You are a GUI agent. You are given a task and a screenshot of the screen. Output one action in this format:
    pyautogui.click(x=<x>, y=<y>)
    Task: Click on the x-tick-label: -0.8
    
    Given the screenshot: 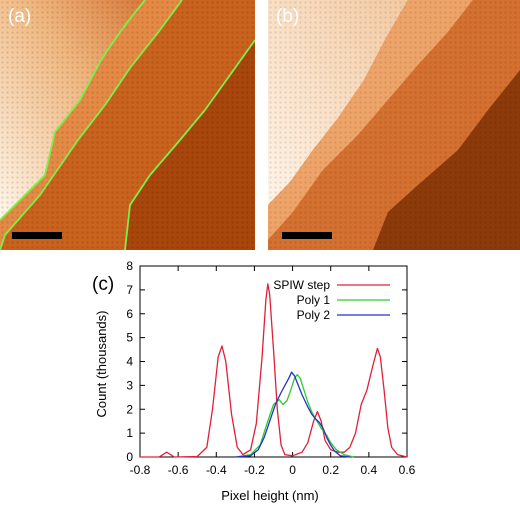 What is the action you would take?
    pyautogui.click(x=140, y=470)
    